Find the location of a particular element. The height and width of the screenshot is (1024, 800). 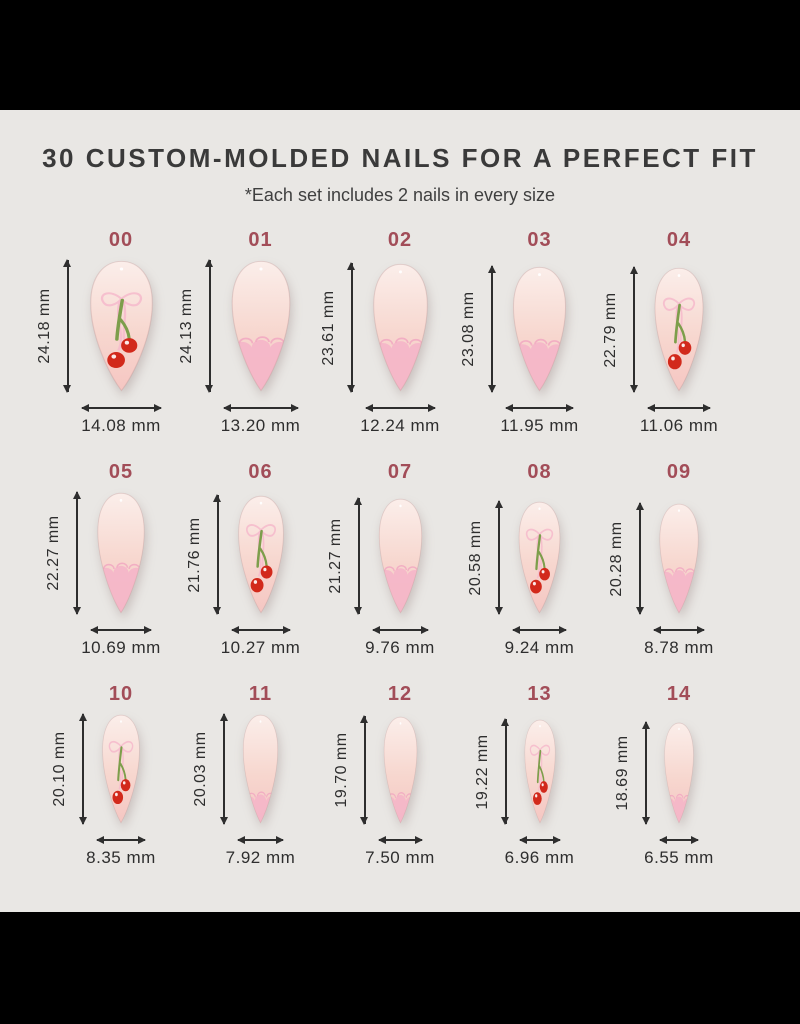

nail-cell-13: 13 19.22 mm 6.96 mm is located at coordinates (540, 776).